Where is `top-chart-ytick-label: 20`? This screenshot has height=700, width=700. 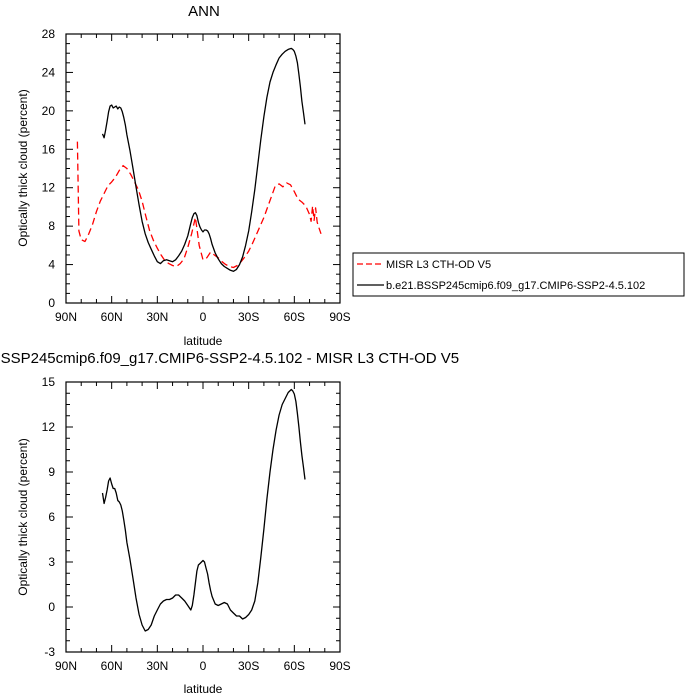
top-chart-ytick-label: 20 is located at coordinates (49, 111).